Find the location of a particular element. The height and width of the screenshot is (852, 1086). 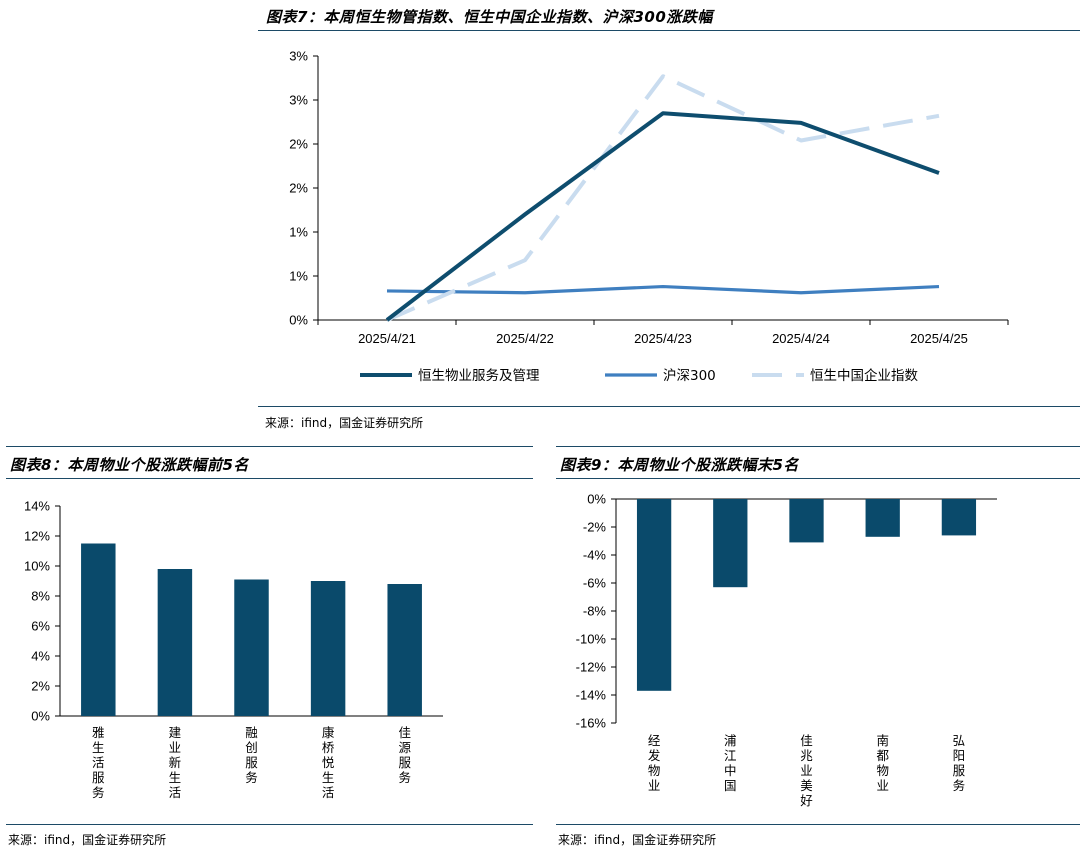

fig9-x-tick-label: 南都物业 is located at coordinates (882, 763).